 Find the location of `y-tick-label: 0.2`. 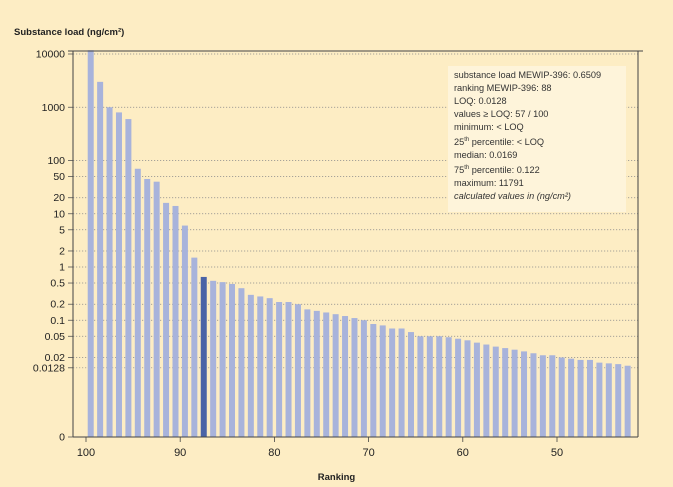

y-tick-label: 0.2 is located at coordinates (57, 305).